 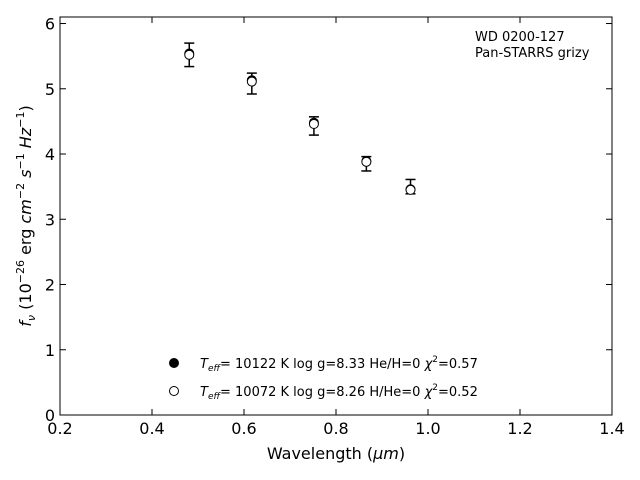 What do you see at coordinates (300, 121) in the screenshot?
I see `data-markers` at bounding box center [300, 121].